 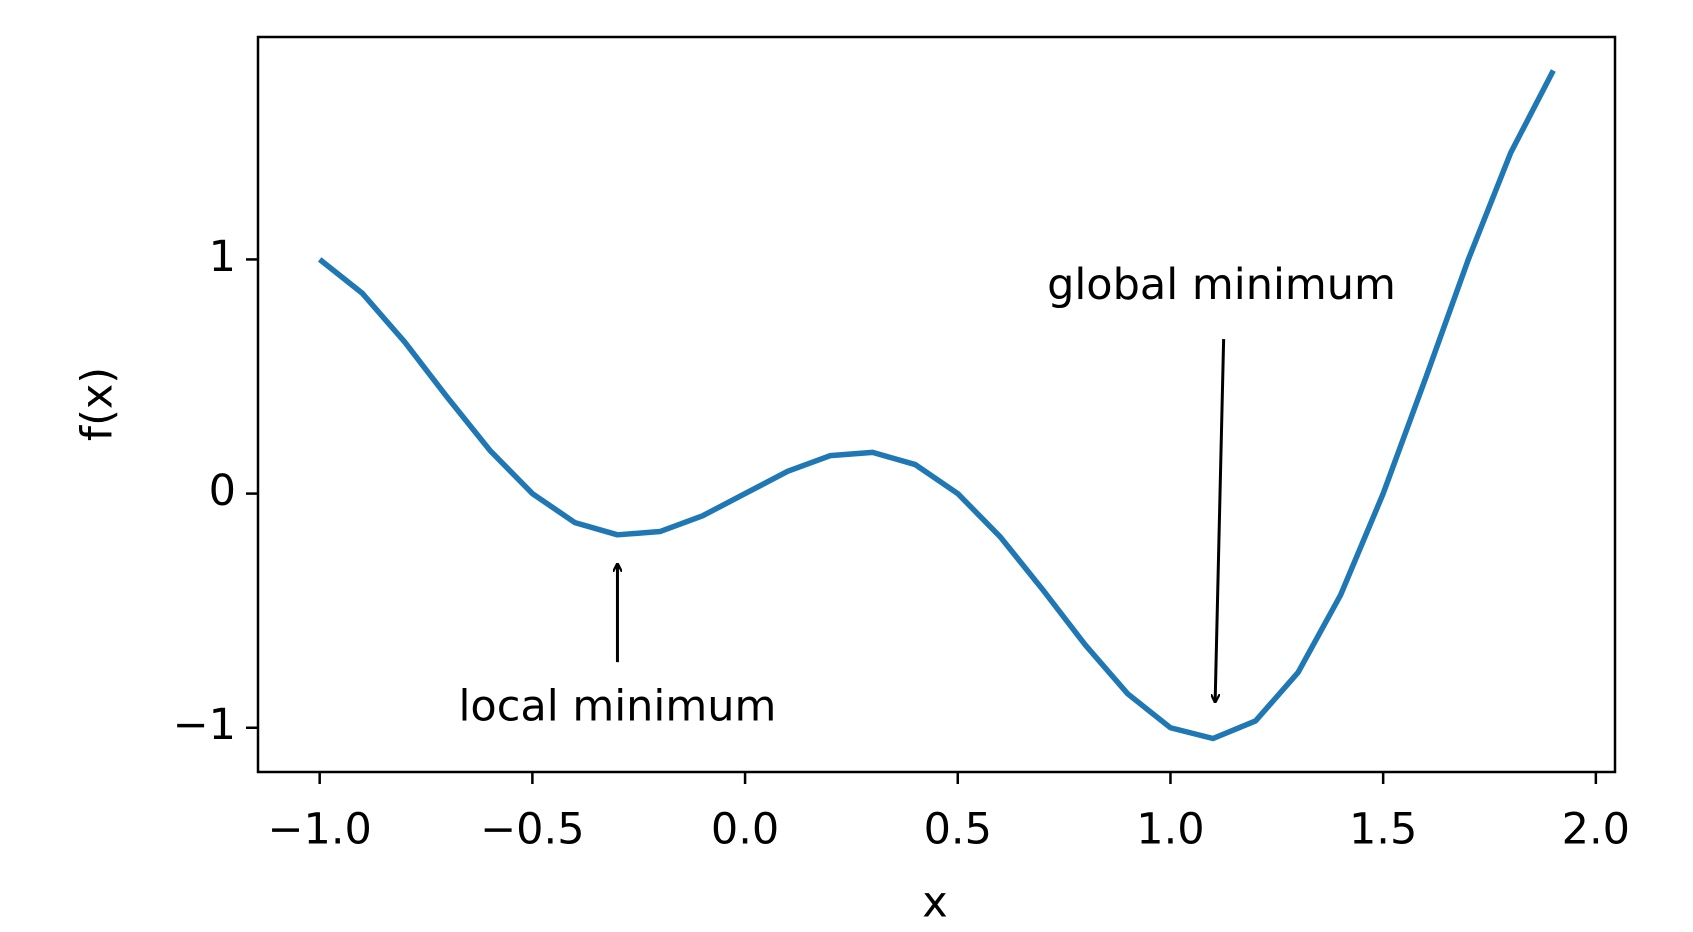 I want to click on x-tick-label: 1.0, so click(x=1170, y=830).